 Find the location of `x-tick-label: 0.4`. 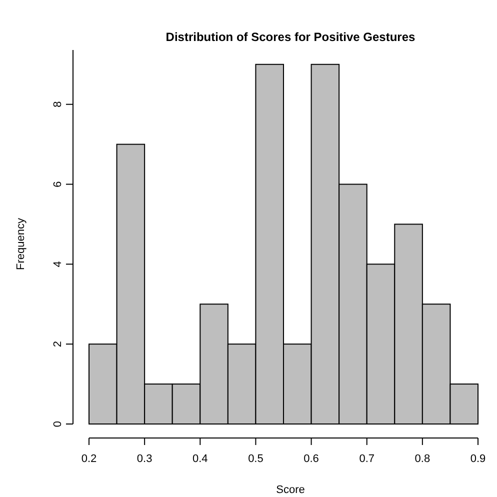

x-tick-label: 0.4 is located at coordinates (200, 459).